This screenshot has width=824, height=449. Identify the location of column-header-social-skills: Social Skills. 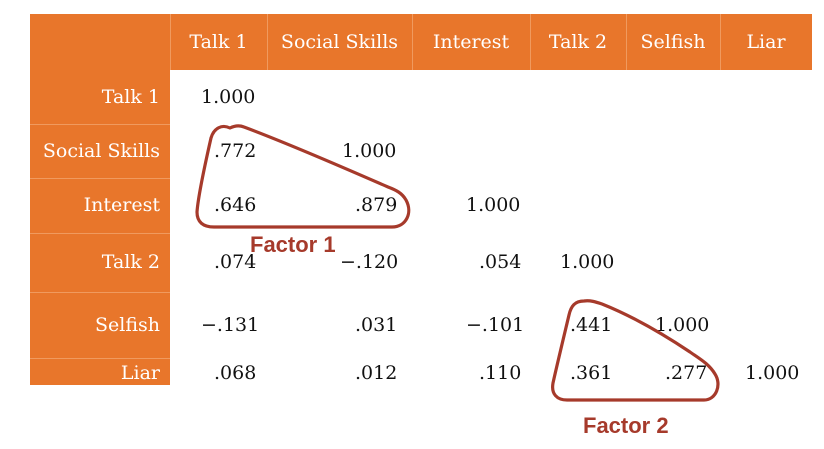
(339, 42).